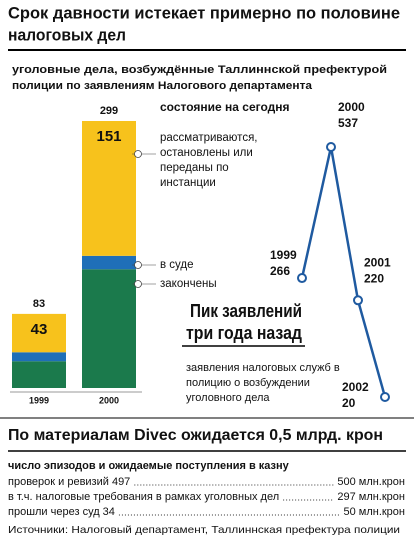  What do you see at coordinates (351, 107) in the screenshot?
I see `x-label: 2000` at bounding box center [351, 107].